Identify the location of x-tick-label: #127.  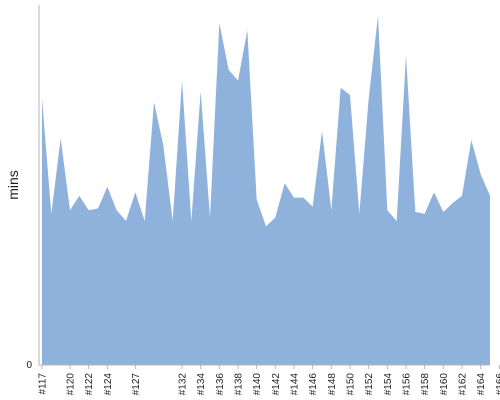
(136, 384).